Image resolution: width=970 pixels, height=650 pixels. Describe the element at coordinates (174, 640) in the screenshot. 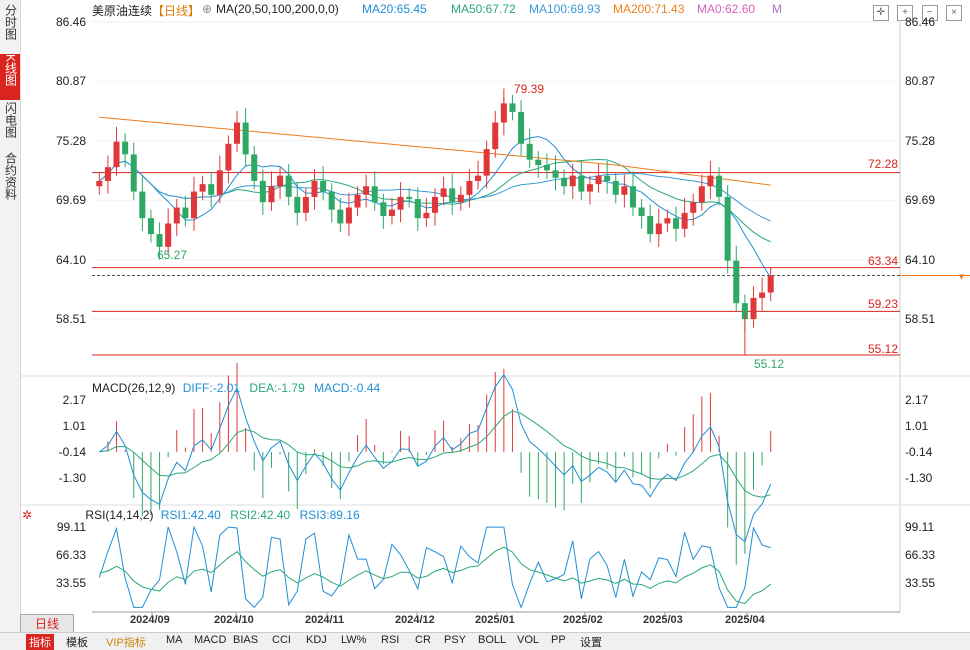

I see `tab-ma: MA` at that location.